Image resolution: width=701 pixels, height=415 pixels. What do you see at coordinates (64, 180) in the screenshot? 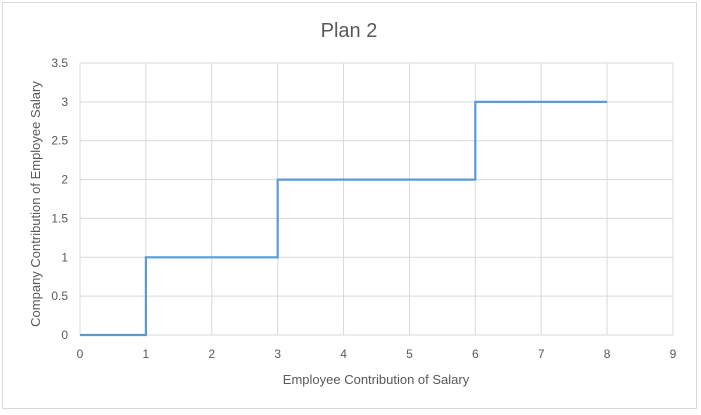
I see `y-tick-label: 2` at bounding box center [64, 180].